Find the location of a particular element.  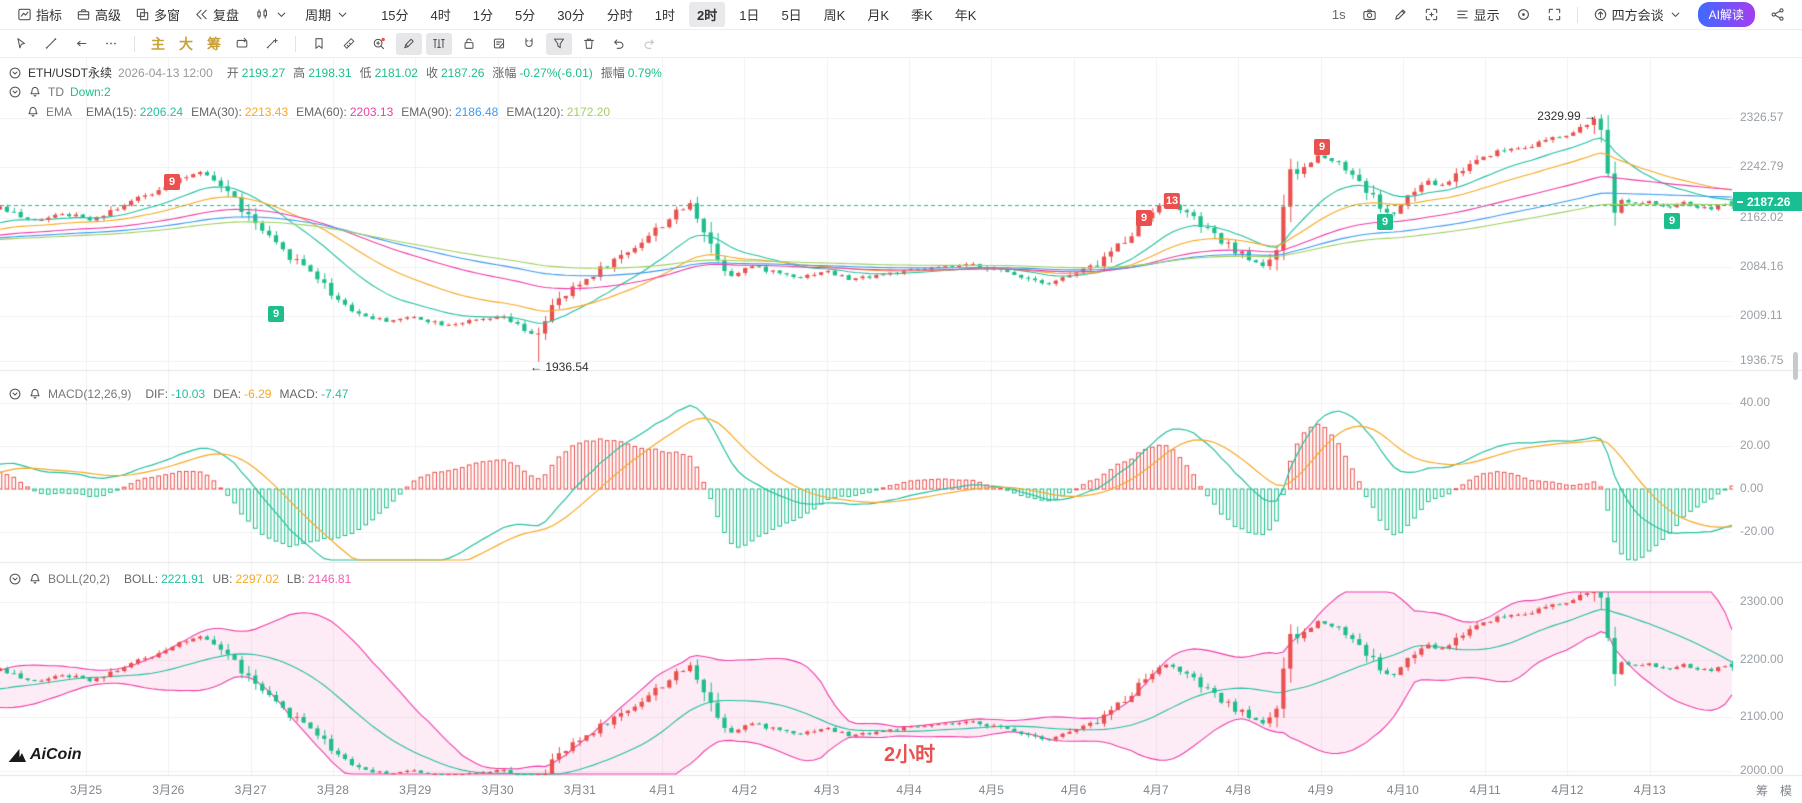

timeframe-分时: 分时 is located at coordinates (620, 14).